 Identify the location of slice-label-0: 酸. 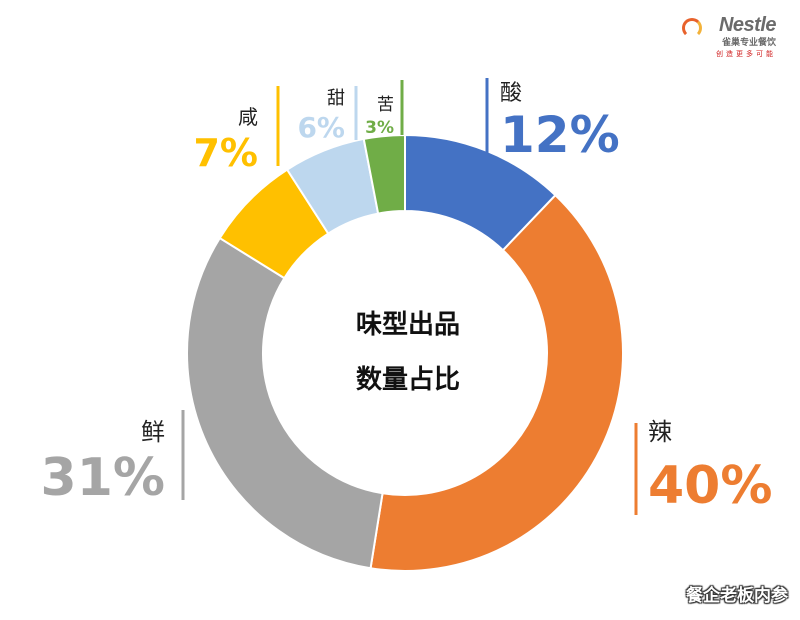
(511, 93).